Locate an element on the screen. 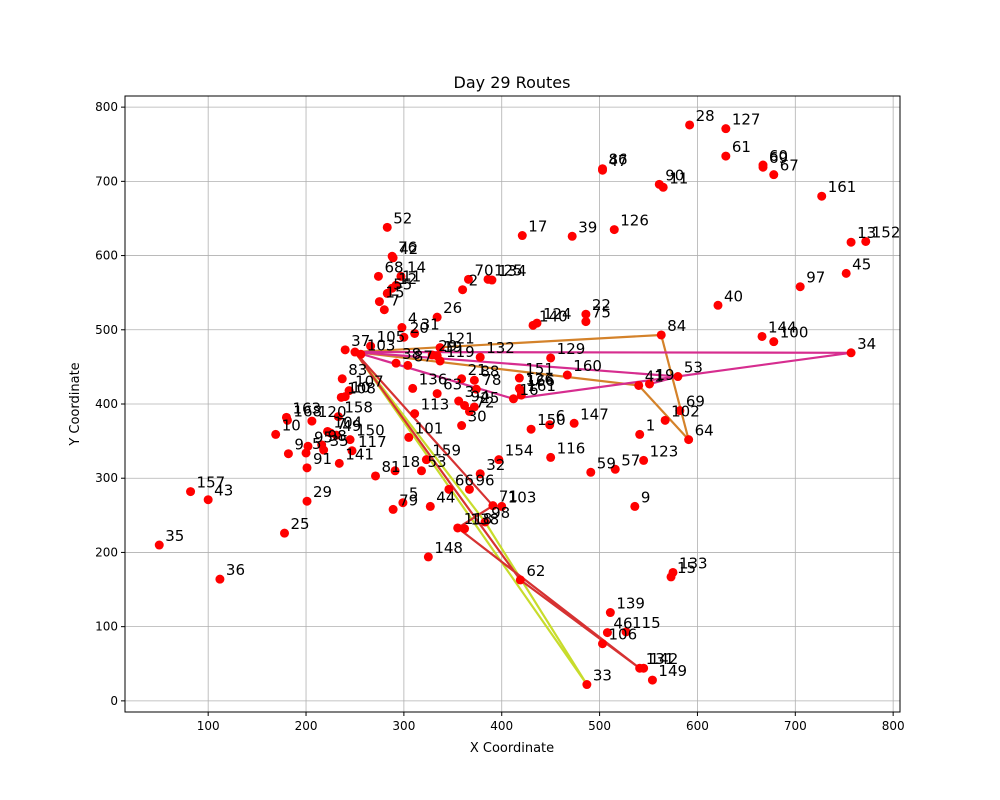 The width and height of the screenshot is (1000, 800). point-label: 142 is located at coordinates (664, 659).